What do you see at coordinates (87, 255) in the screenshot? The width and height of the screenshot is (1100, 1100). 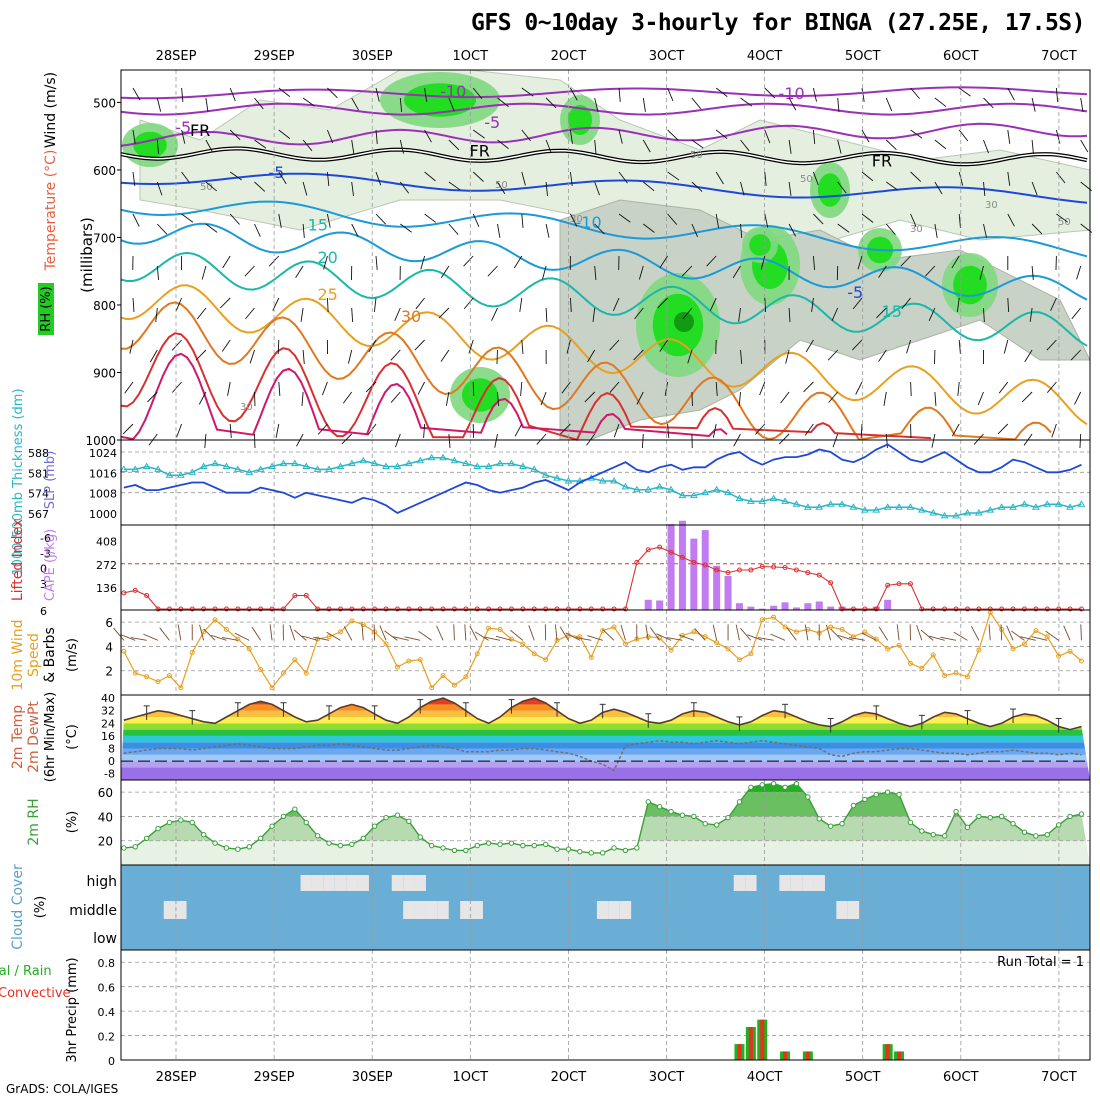 I see `pressure-axis-label: (millibars)` at bounding box center [87, 255].